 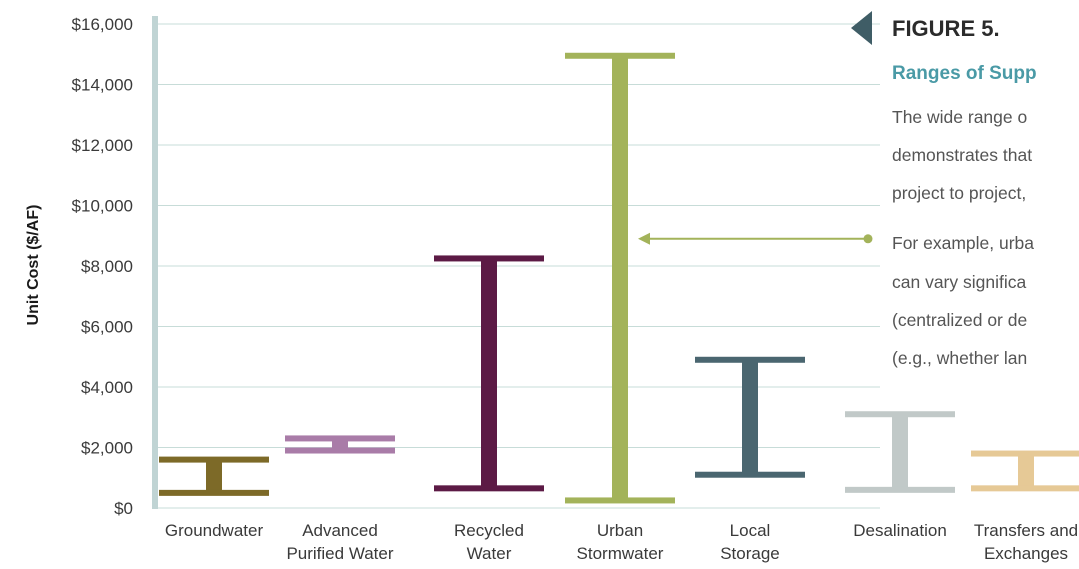 What do you see at coordinates (107, 266) in the screenshot?
I see `y-tick-label: $8,000` at bounding box center [107, 266].